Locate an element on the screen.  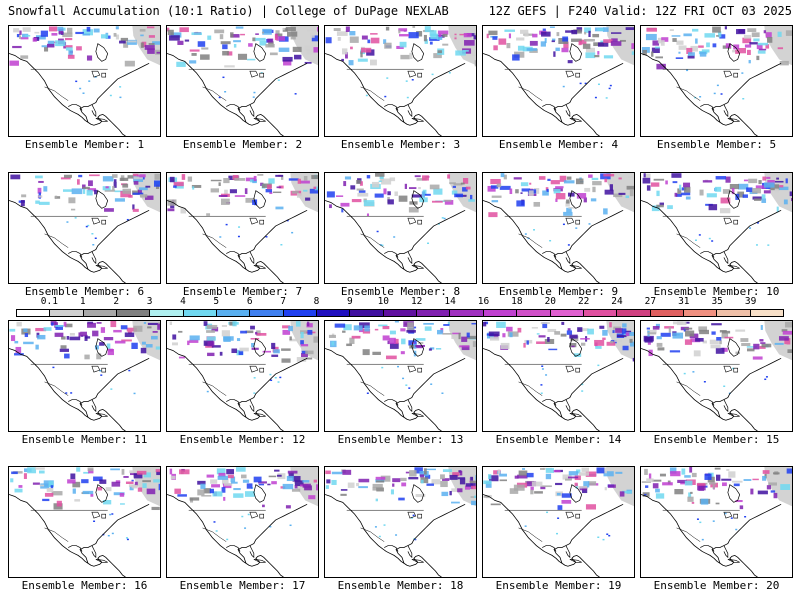
snowfall-colorbar is located at coordinates (400, 313).